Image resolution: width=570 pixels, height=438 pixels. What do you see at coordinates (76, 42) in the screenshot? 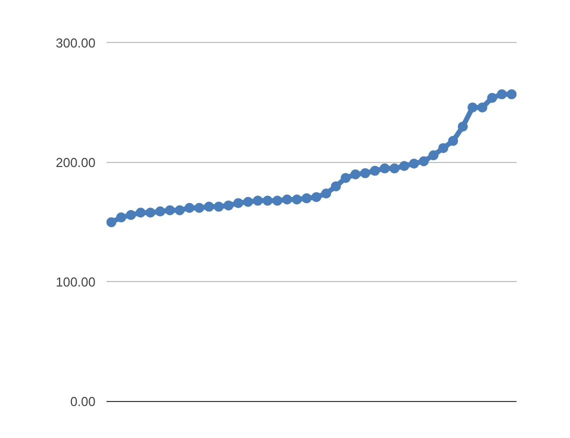
I see `y-tick-label: 300.00` at bounding box center [76, 42].